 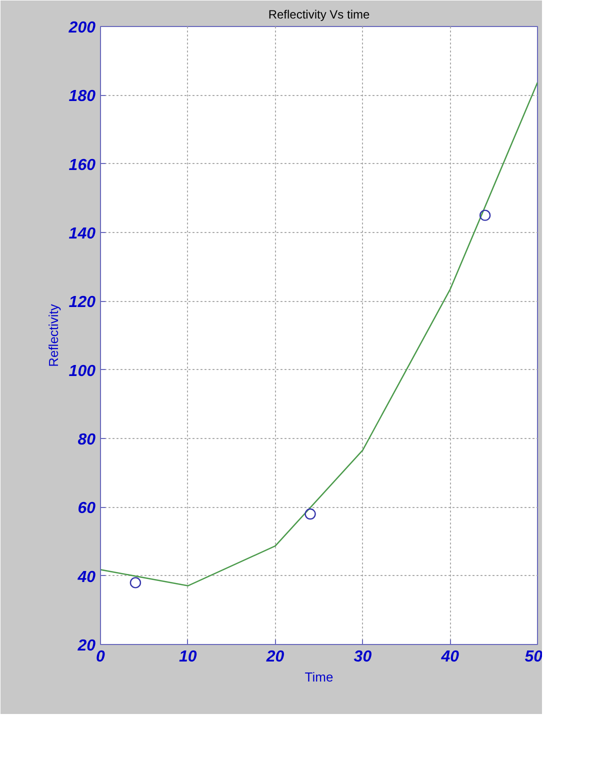 I want to click on y-tick-label: 20, so click(x=86, y=646).